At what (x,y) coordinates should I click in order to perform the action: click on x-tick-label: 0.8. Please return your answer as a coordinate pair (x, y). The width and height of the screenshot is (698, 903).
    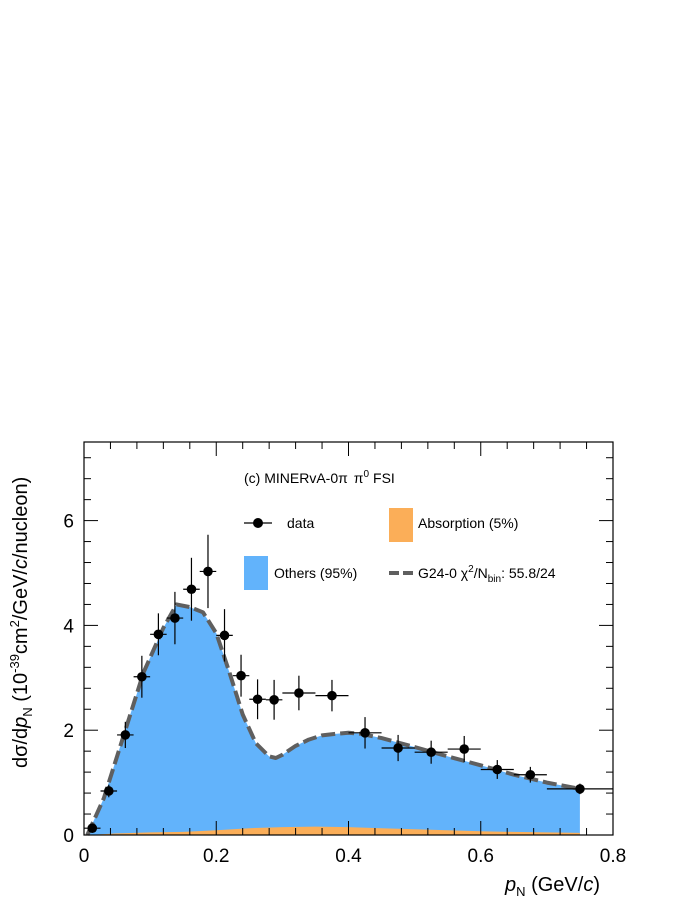
    Looking at the image, I should click on (613, 856).